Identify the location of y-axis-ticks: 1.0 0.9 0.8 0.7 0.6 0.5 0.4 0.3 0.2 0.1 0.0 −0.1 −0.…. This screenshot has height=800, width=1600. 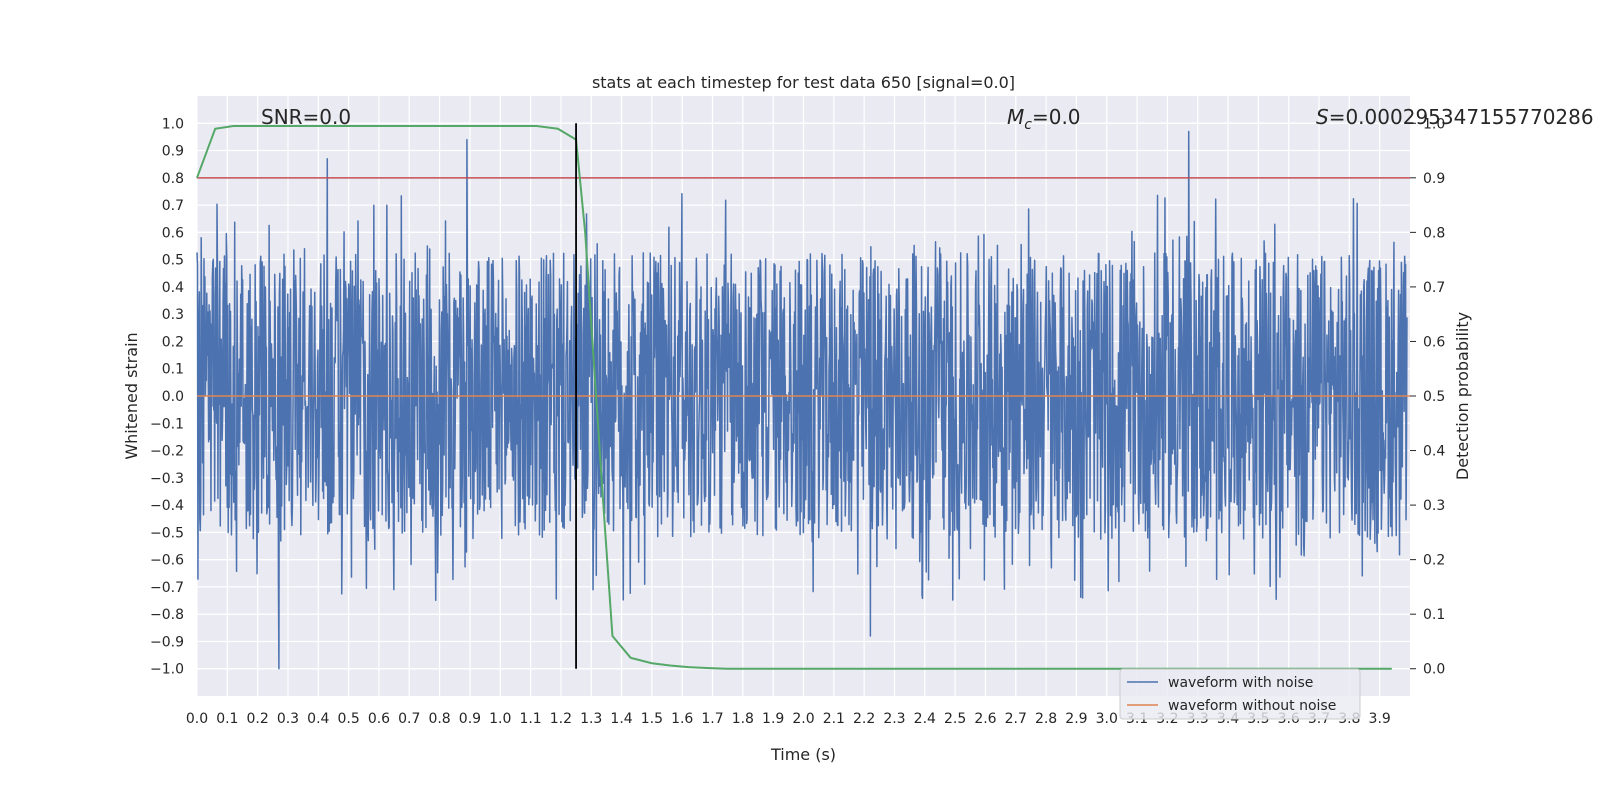
(167, 396).